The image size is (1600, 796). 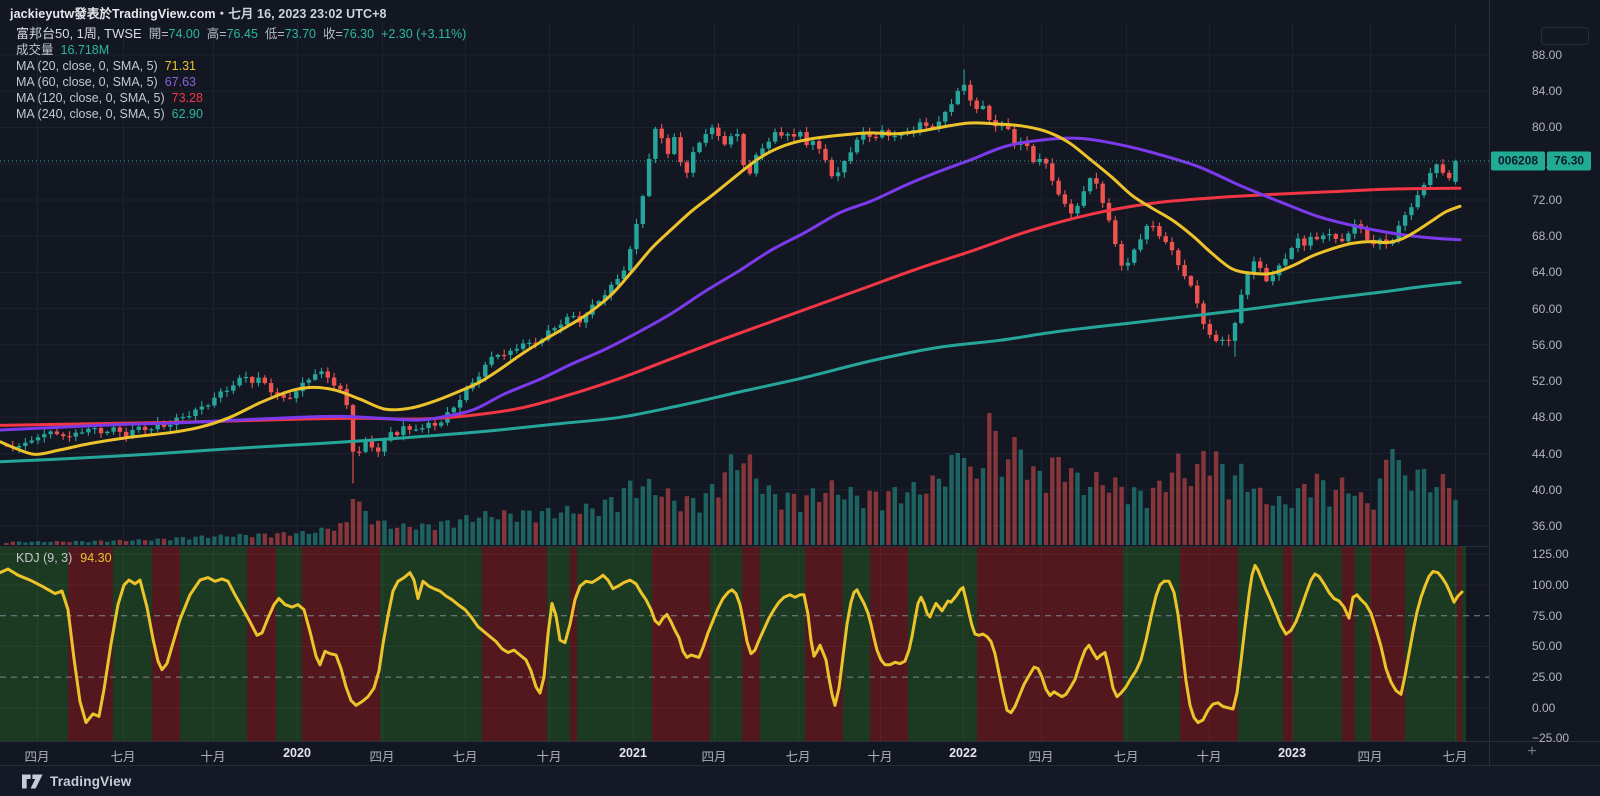 I want to click on ma20-row: MA (20, close, 0, SMA, 5) 71.31, so click(x=241, y=66).